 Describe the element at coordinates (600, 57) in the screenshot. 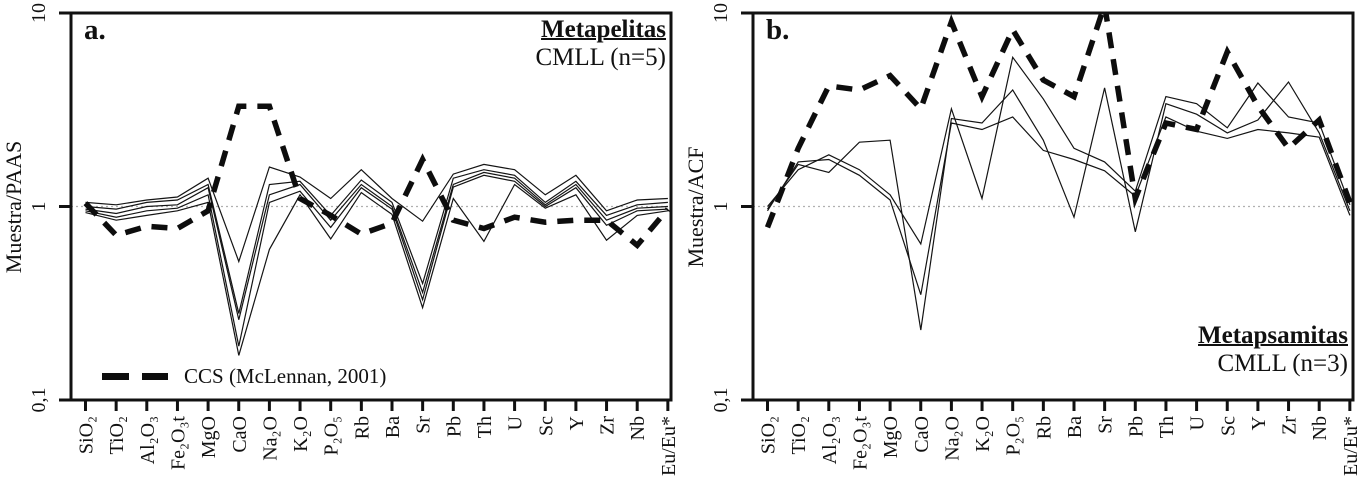

I see `panel-a-subtitle: CMLL (n=5)` at that location.